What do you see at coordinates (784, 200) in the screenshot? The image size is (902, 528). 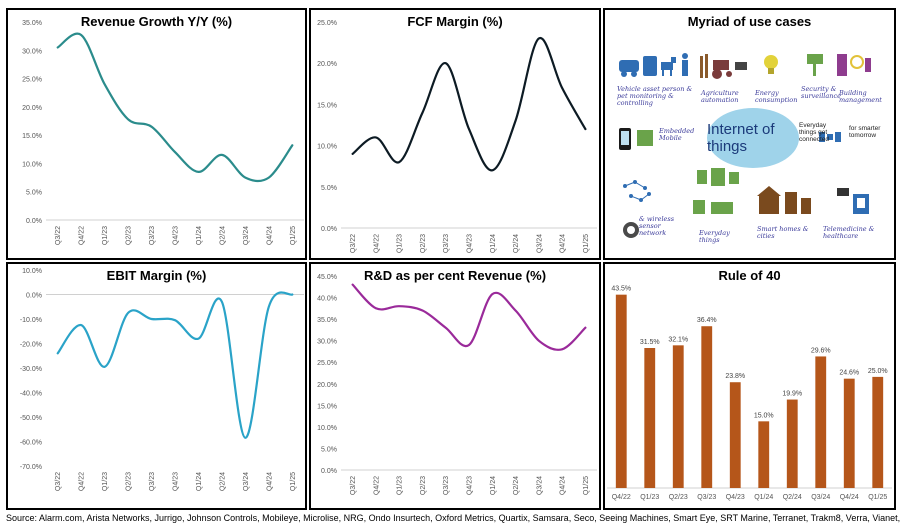 I see `home-icon` at bounding box center [784, 200].